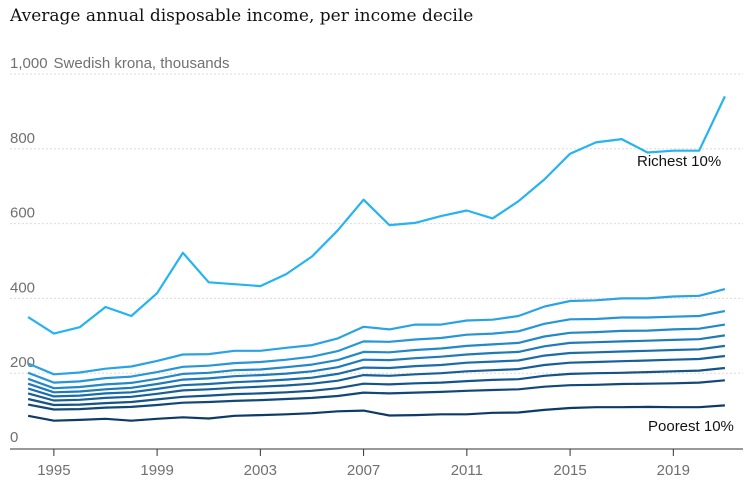  Describe the element at coordinates (156, 470) in the screenshot. I see `x-tick-label: 1999` at that location.